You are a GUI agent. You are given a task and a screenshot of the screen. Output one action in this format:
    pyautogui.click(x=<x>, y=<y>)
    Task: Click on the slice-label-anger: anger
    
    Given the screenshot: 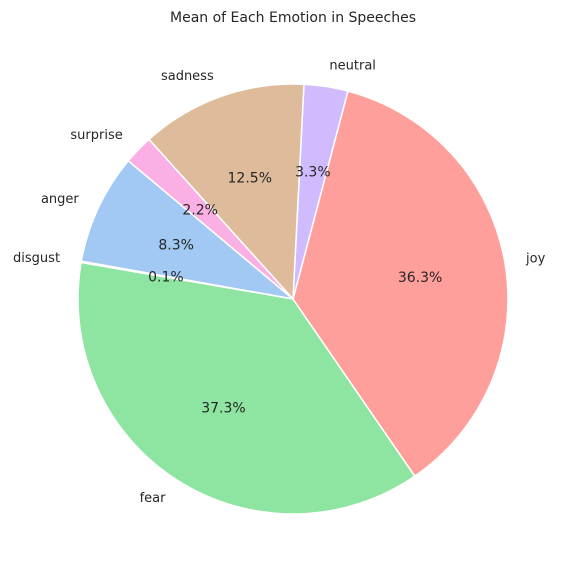 What is the action you would take?
    pyautogui.click(x=60, y=199)
    